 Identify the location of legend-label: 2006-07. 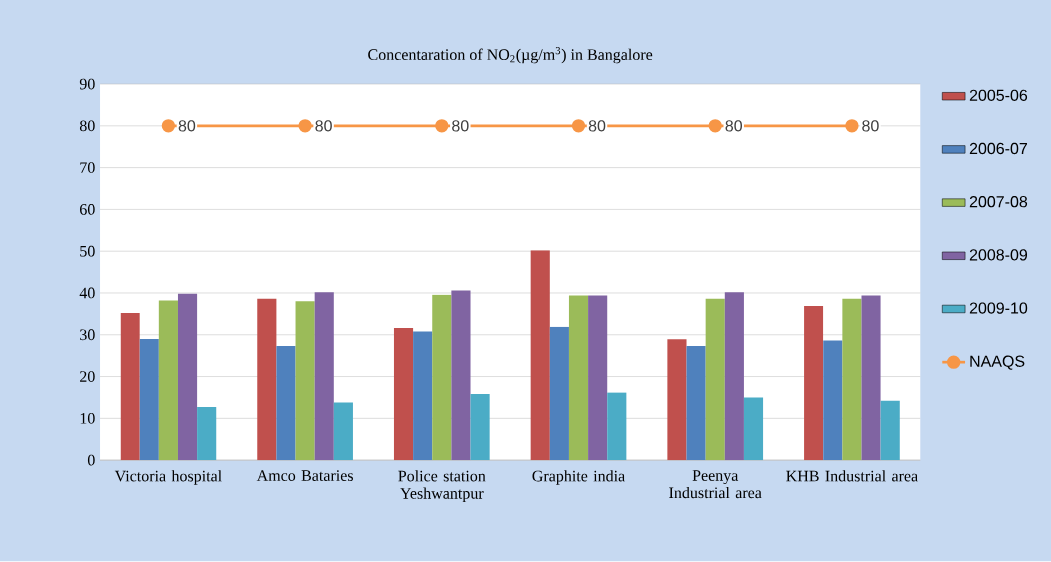
(998, 149).